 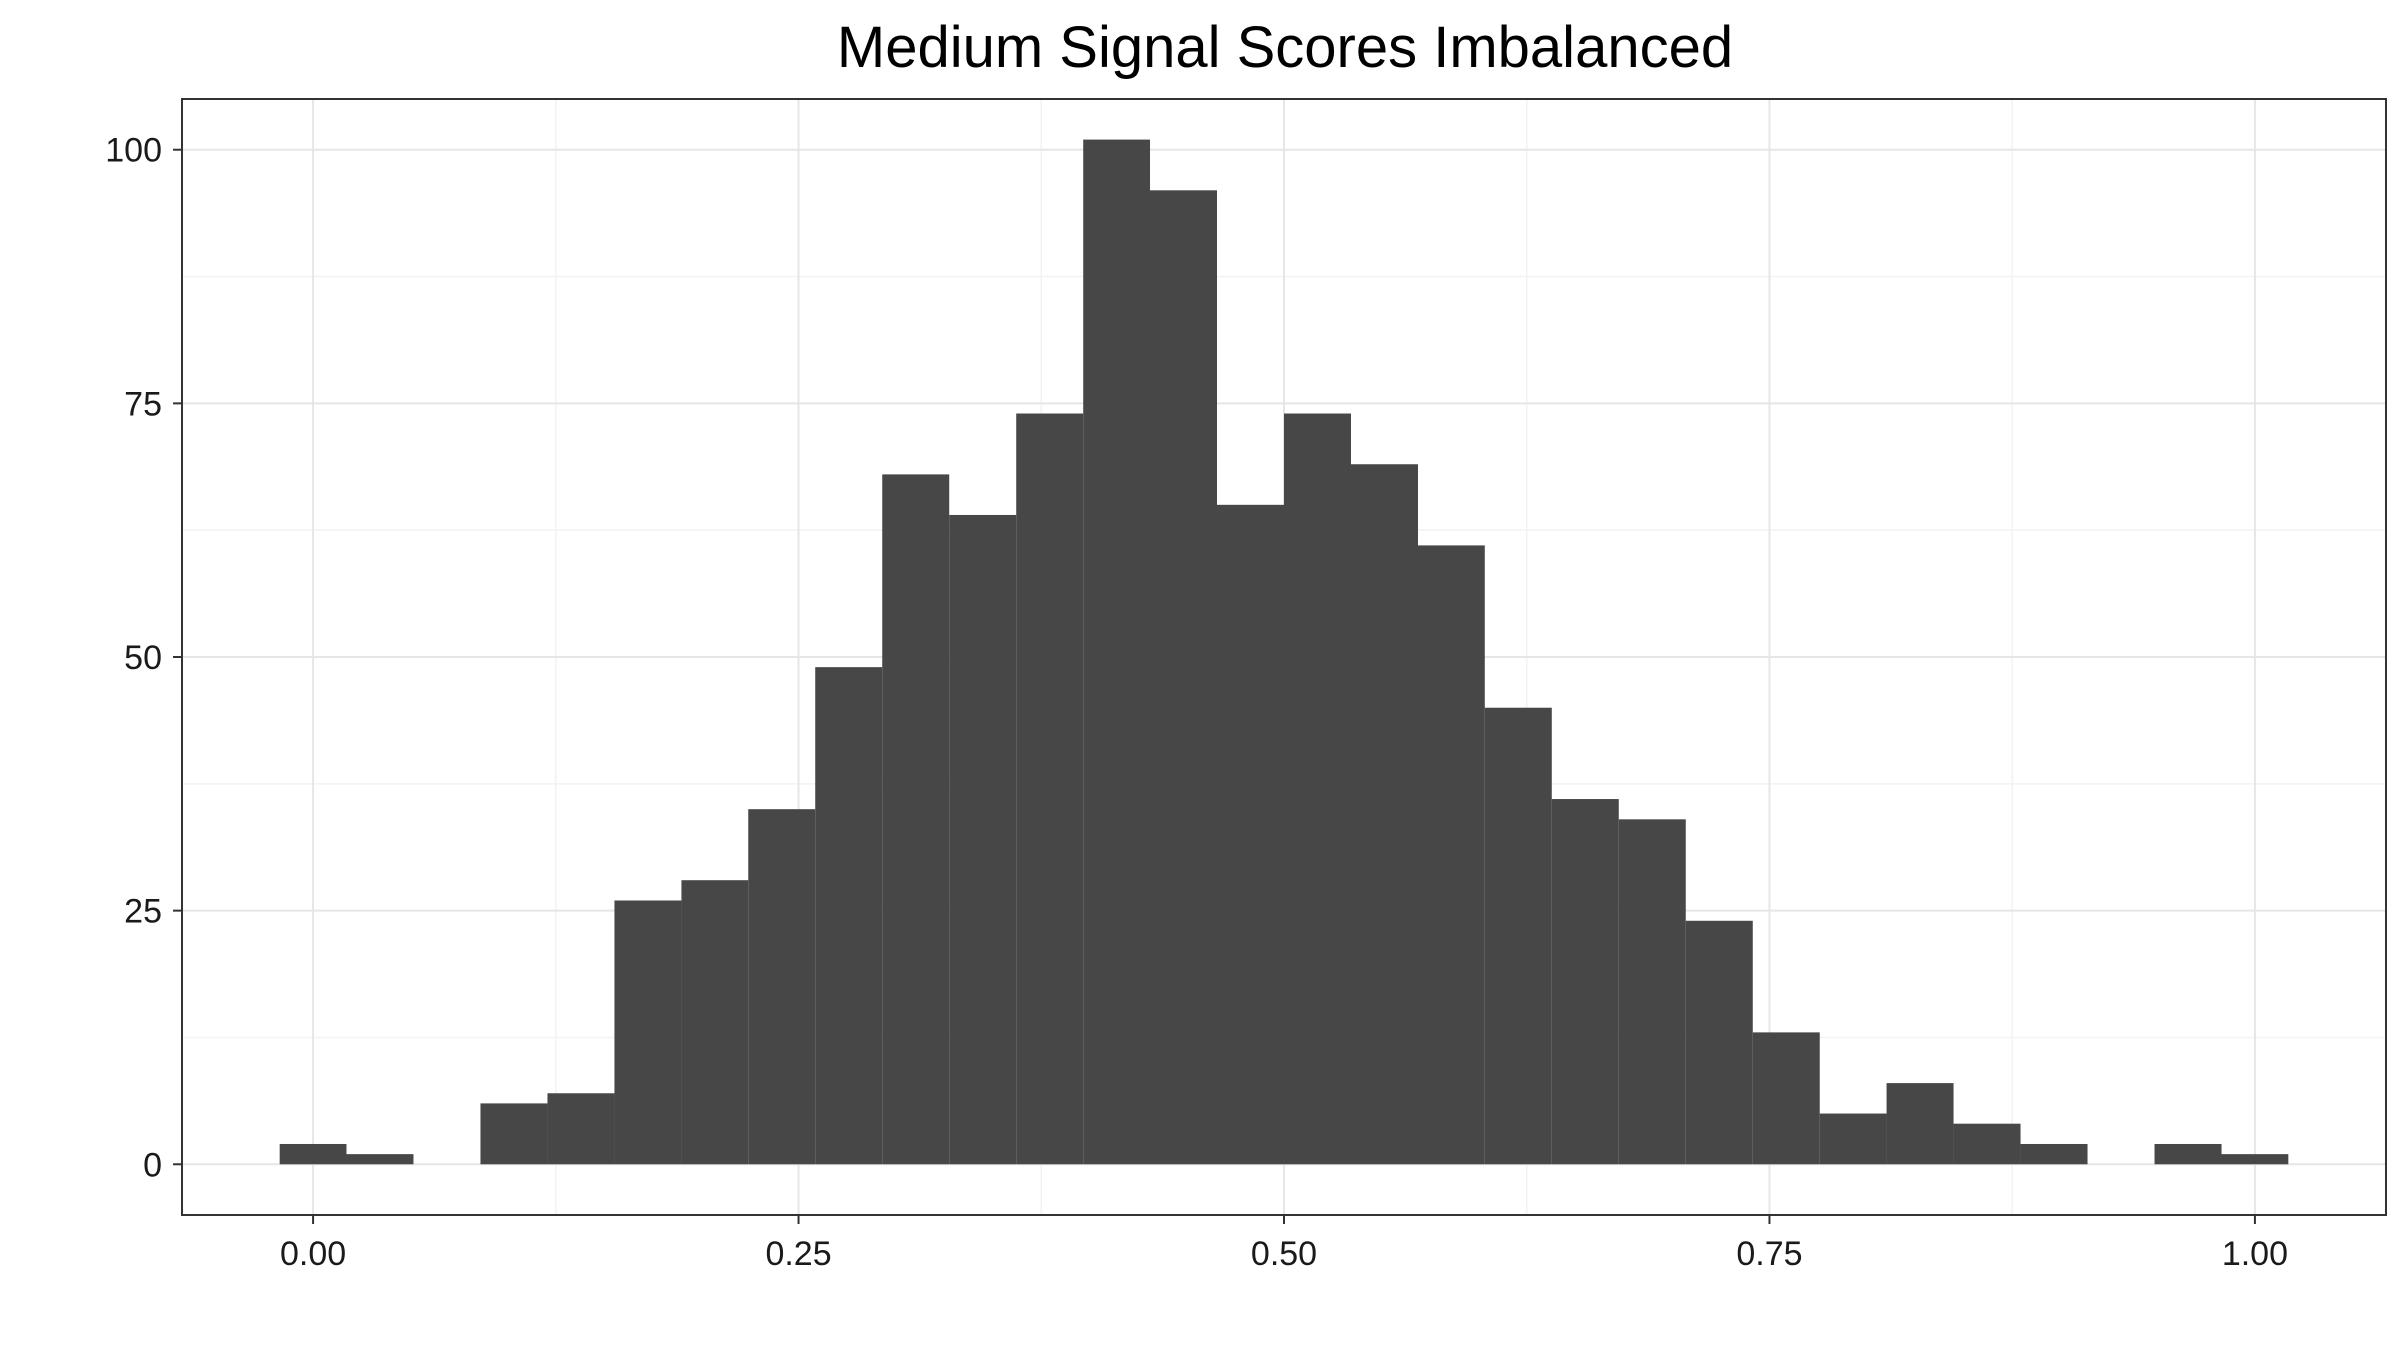 I want to click on y-tick-label: 75, so click(x=143, y=404).